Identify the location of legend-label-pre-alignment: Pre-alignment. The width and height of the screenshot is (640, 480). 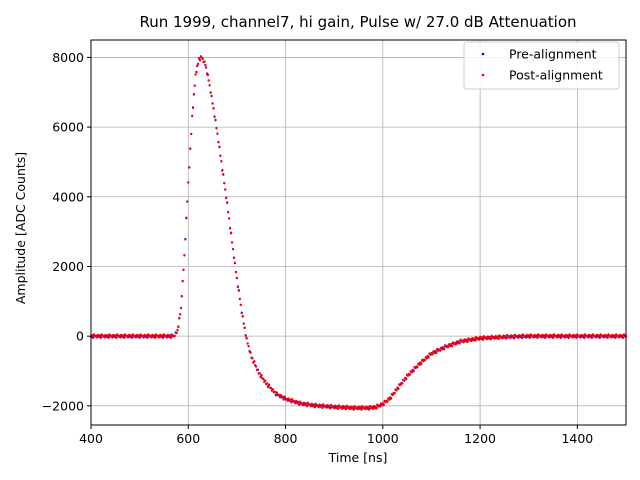
(553, 54).